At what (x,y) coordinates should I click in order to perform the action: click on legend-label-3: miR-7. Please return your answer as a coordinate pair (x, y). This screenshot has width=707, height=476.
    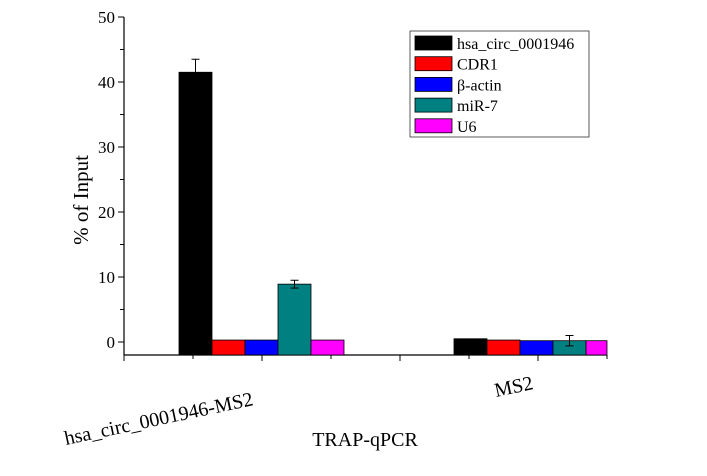
    Looking at the image, I should click on (477, 106).